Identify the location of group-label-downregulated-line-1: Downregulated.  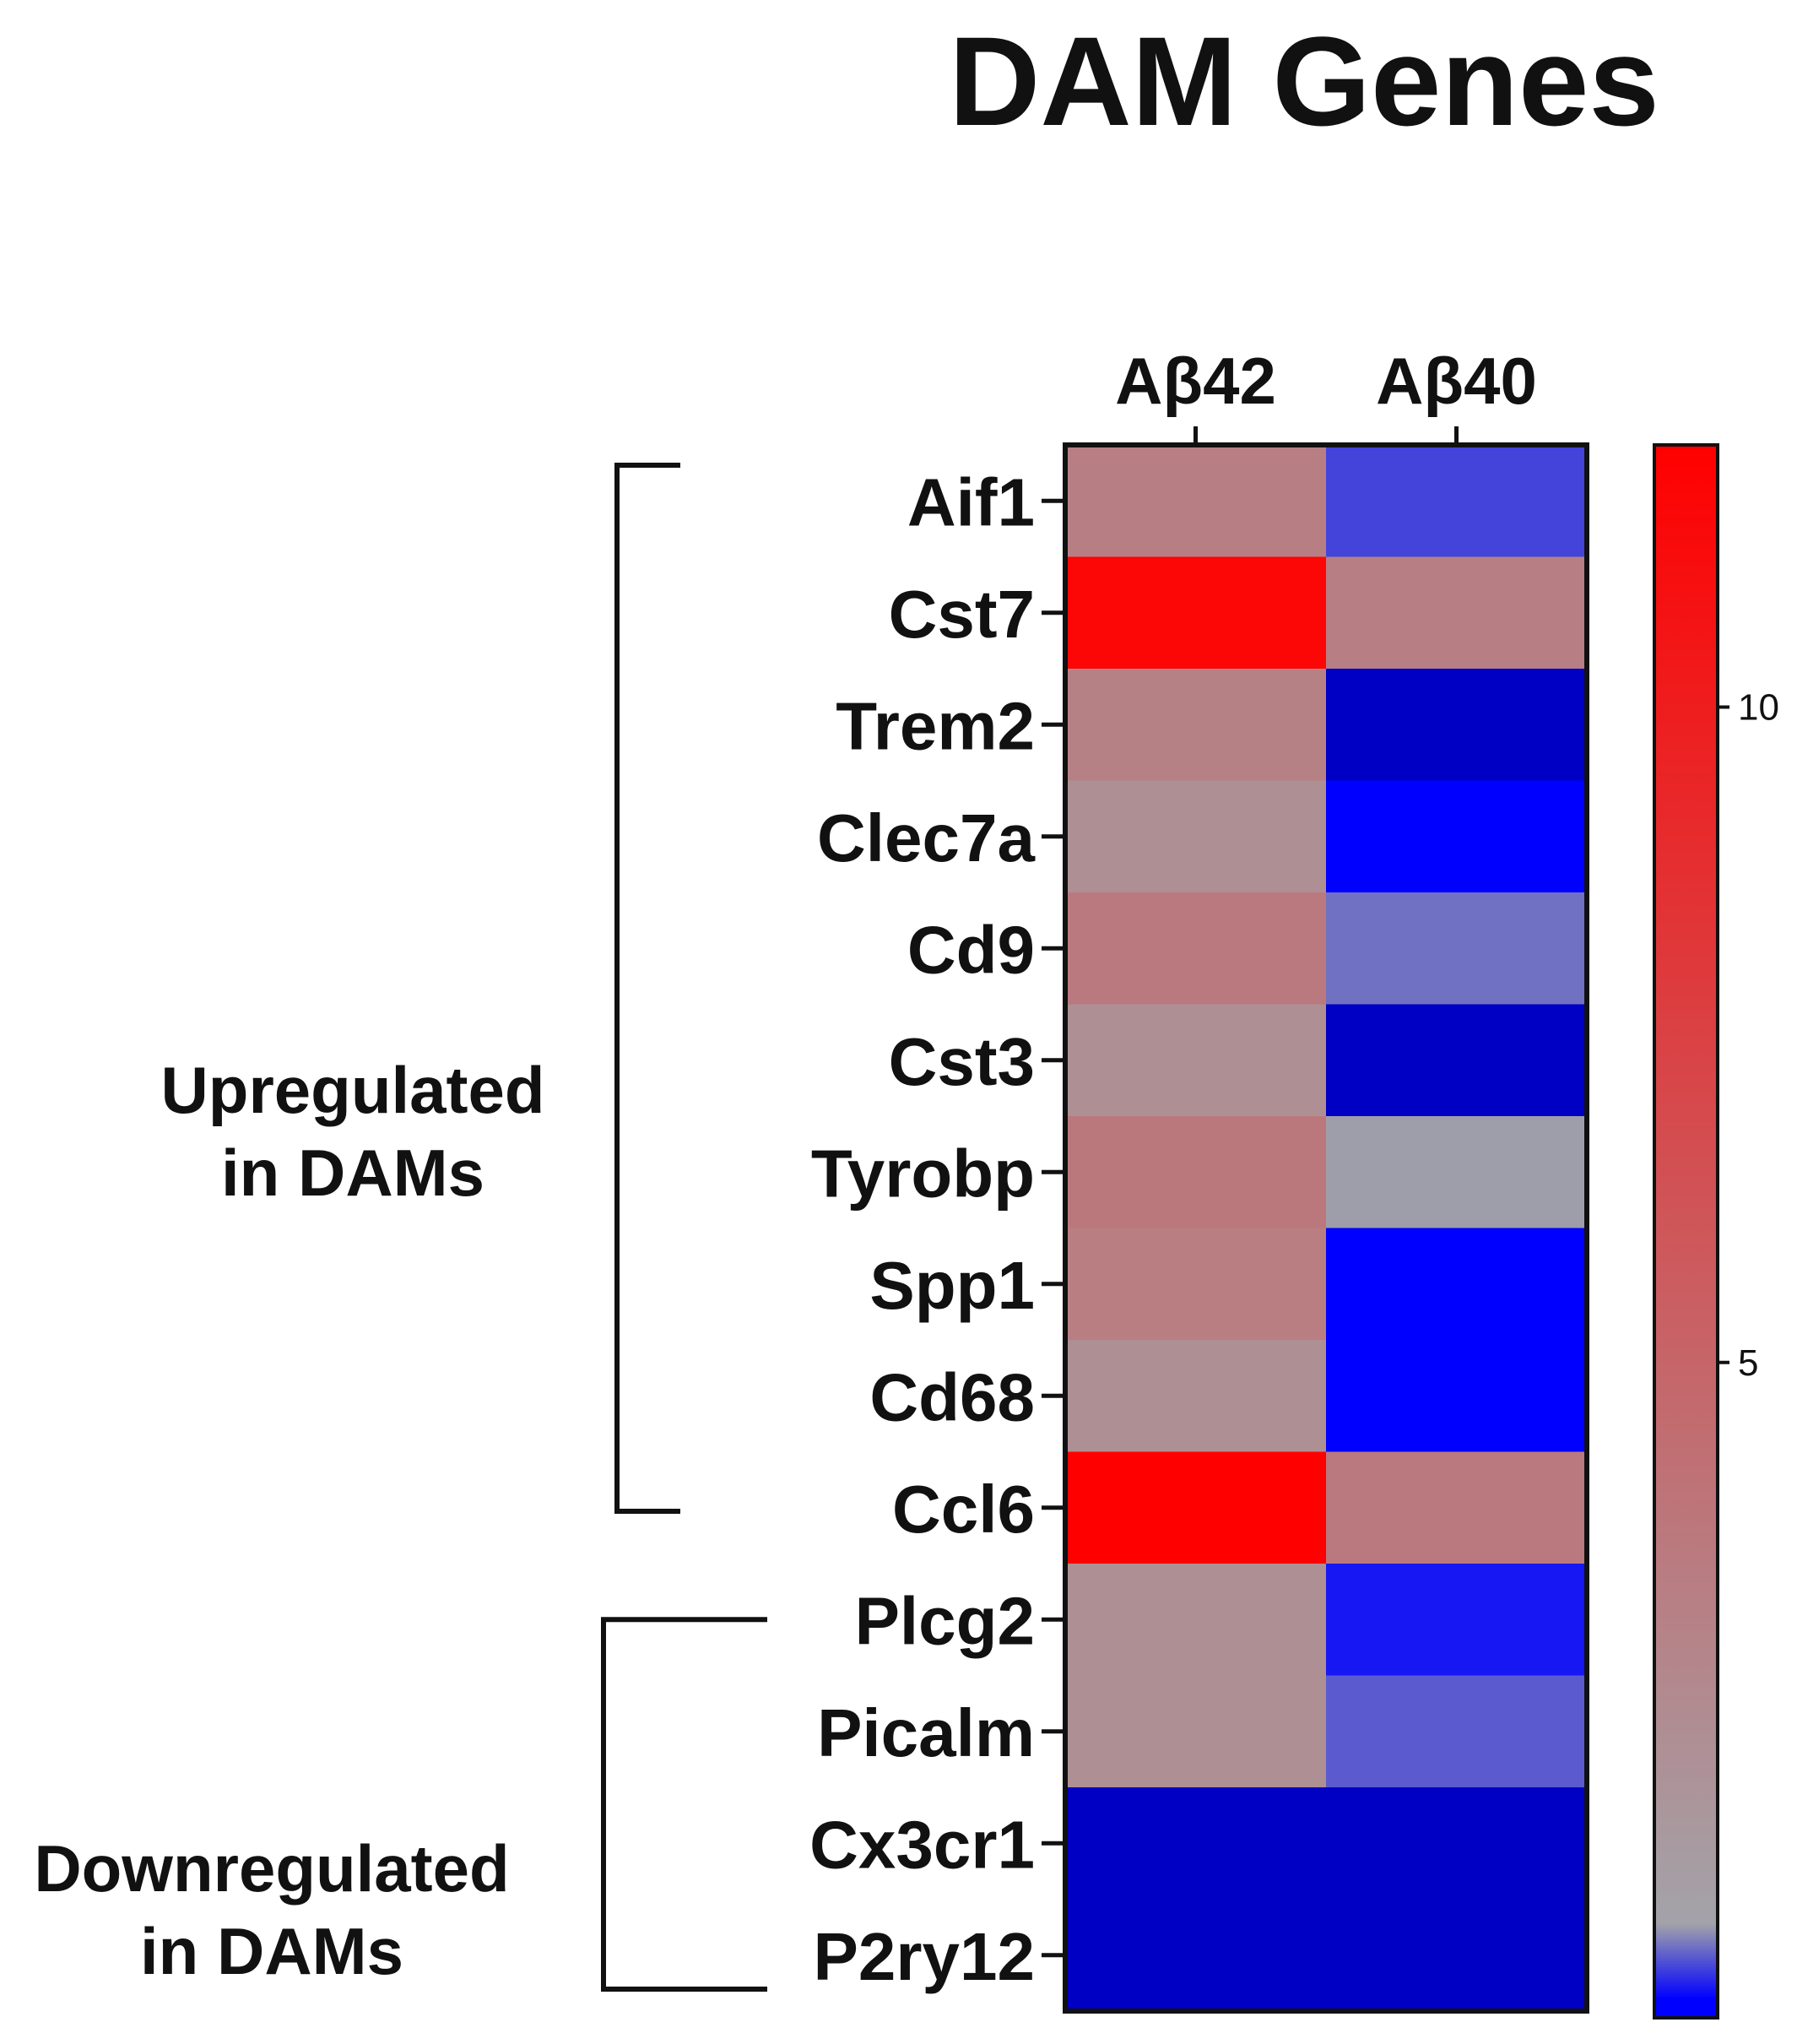
(271, 1869).